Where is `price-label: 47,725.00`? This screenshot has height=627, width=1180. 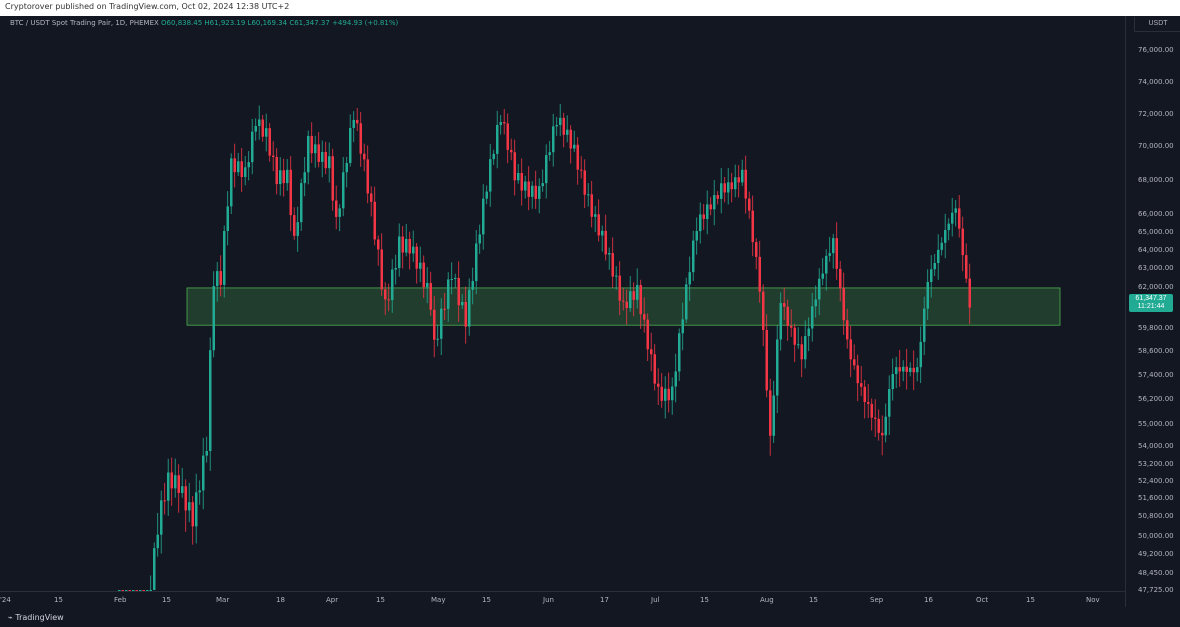 price-label: 47,725.00 is located at coordinates (1156, 590).